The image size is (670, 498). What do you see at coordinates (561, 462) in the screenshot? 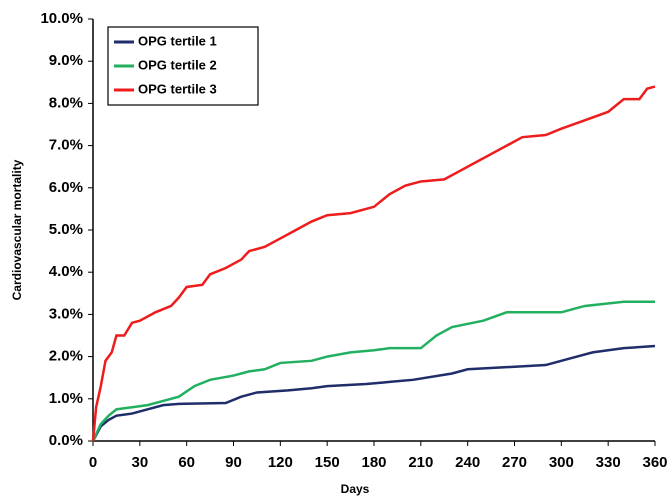
I see `x-tick-label: 300` at bounding box center [561, 462].